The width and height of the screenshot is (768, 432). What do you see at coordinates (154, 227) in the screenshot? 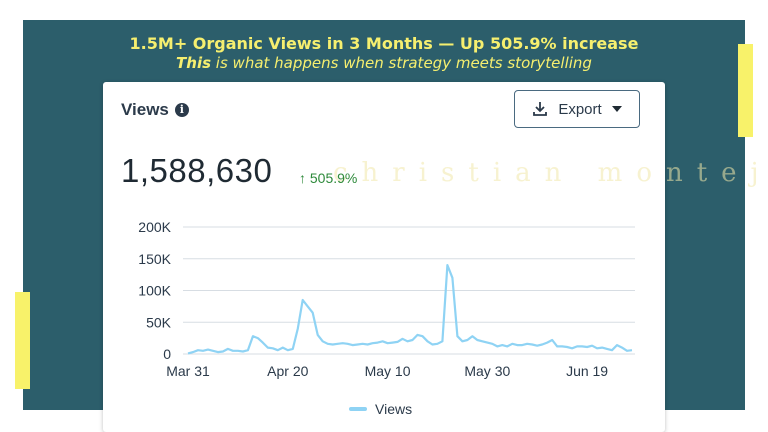
I see `y-tick-label: 200K` at bounding box center [154, 227].